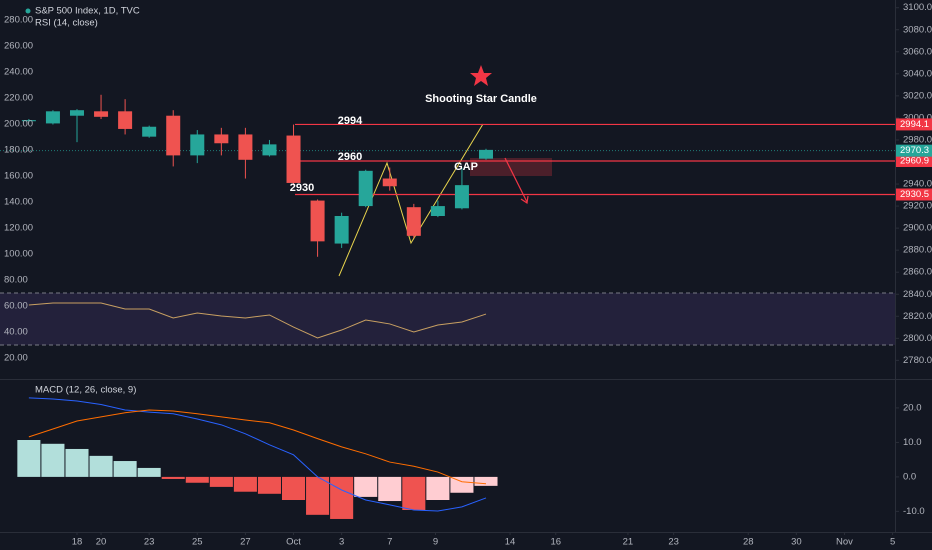 The width and height of the screenshot is (932, 550). Describe the element at coordinates (917, 338) in the screenshot. I see `y-tick-label: 2800.0` at that location.